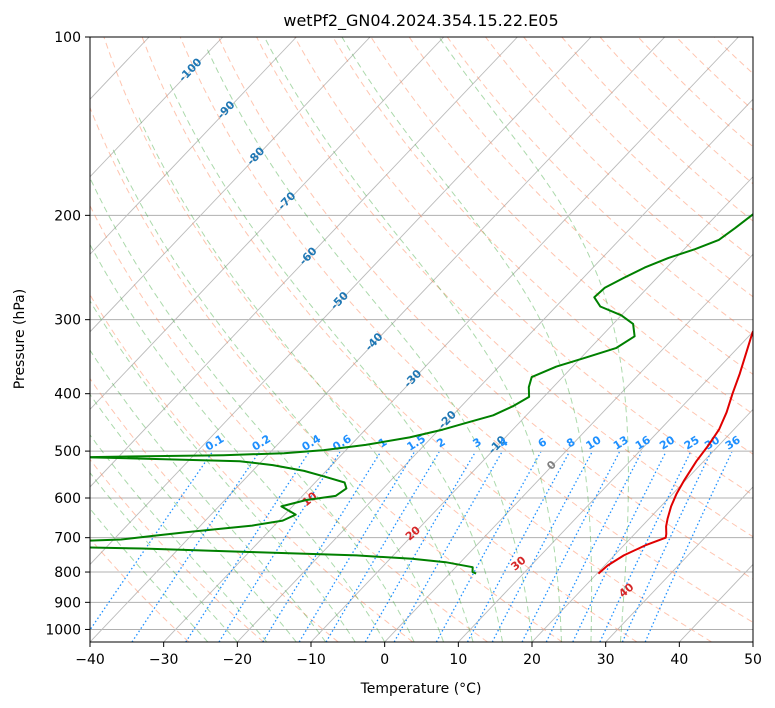 The image size is (775, 708). Describe the element at coordinates (20, 339) in the screenshot. I see `y-axis-label: Pressure (hPa)` at that location.